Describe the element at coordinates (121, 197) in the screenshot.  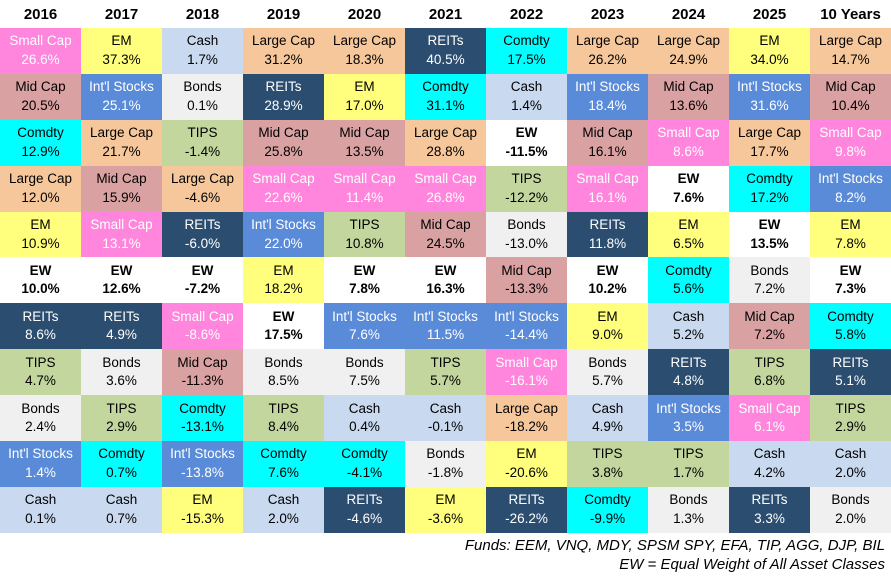
I see `return-value: 15.9%` at that location.